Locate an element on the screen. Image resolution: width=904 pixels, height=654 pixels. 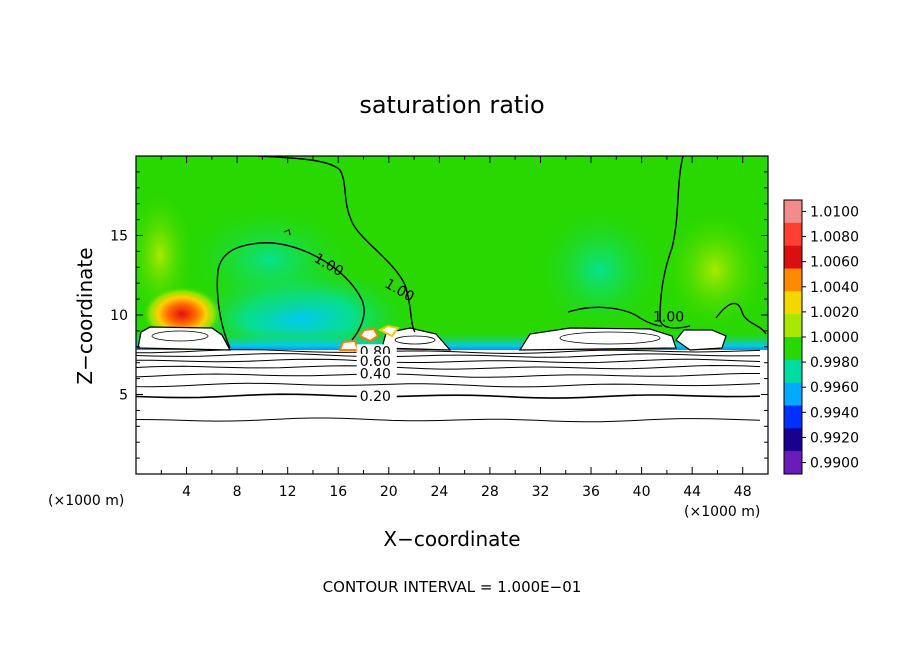
x-tick-label: 24 is located at coordinates (439, 492).